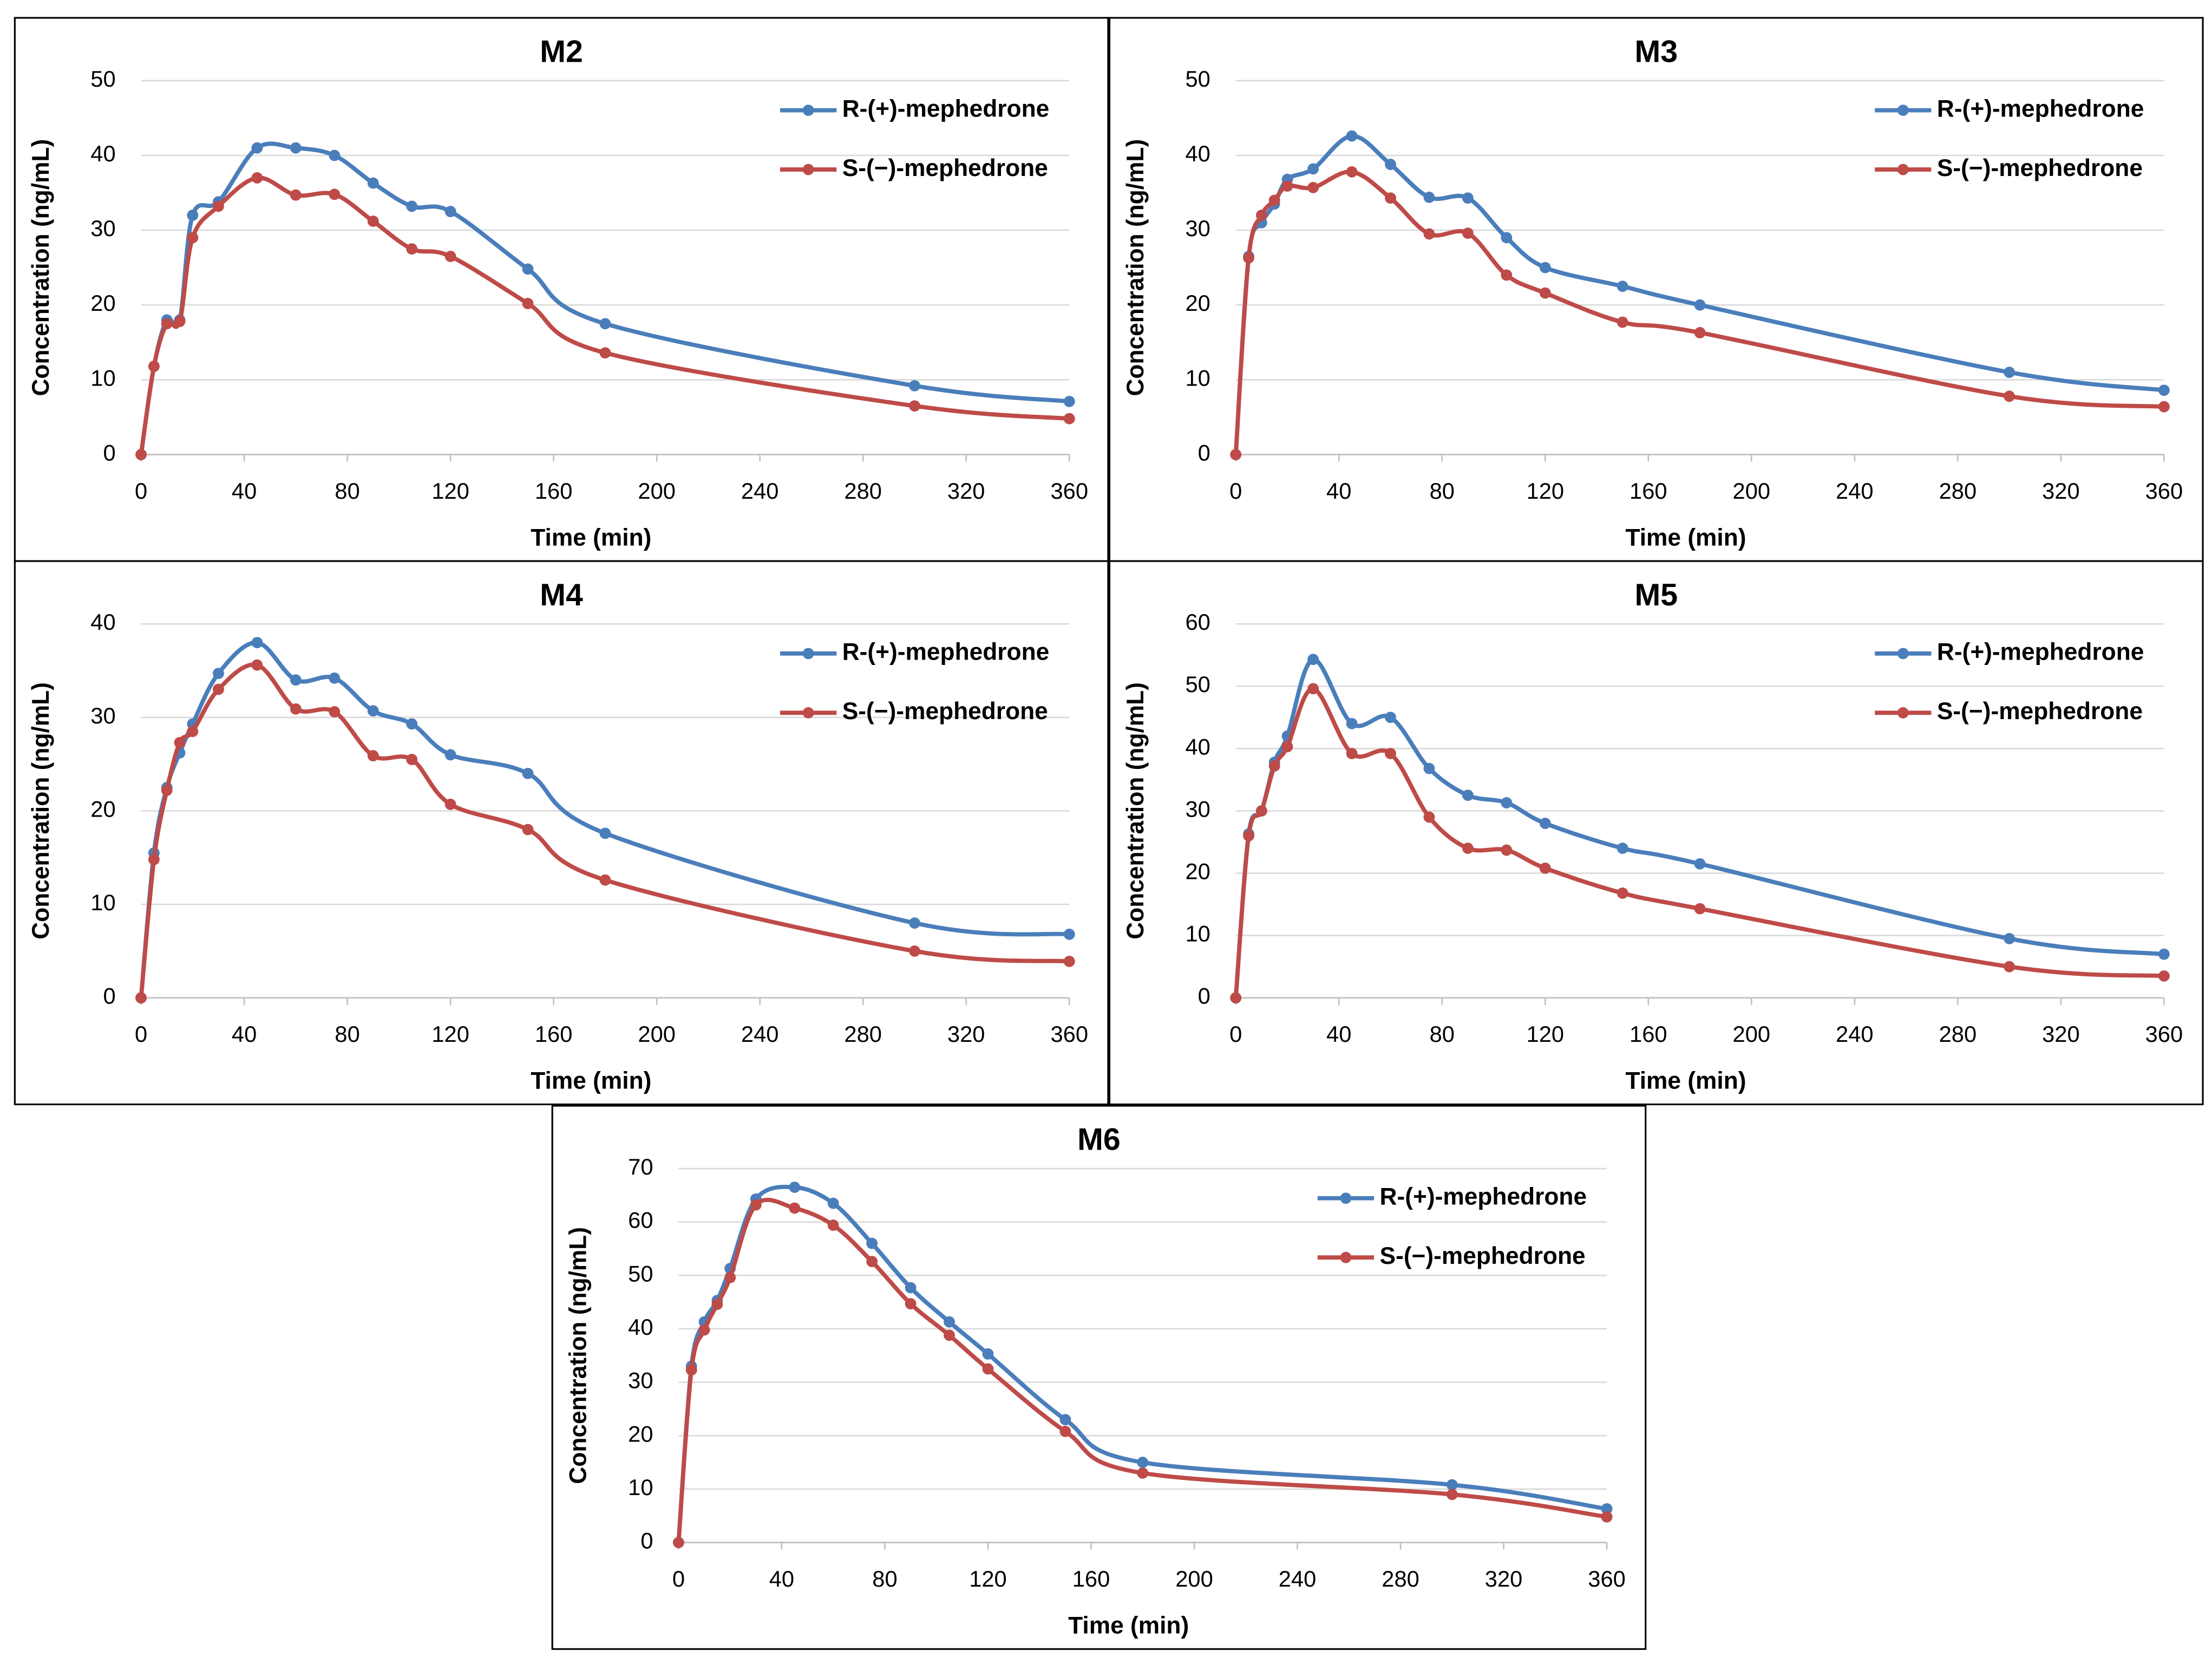  Describe the element at coordinates (1298, 1578) in the screenshot. I see `x-tick-label: 240` at that location.